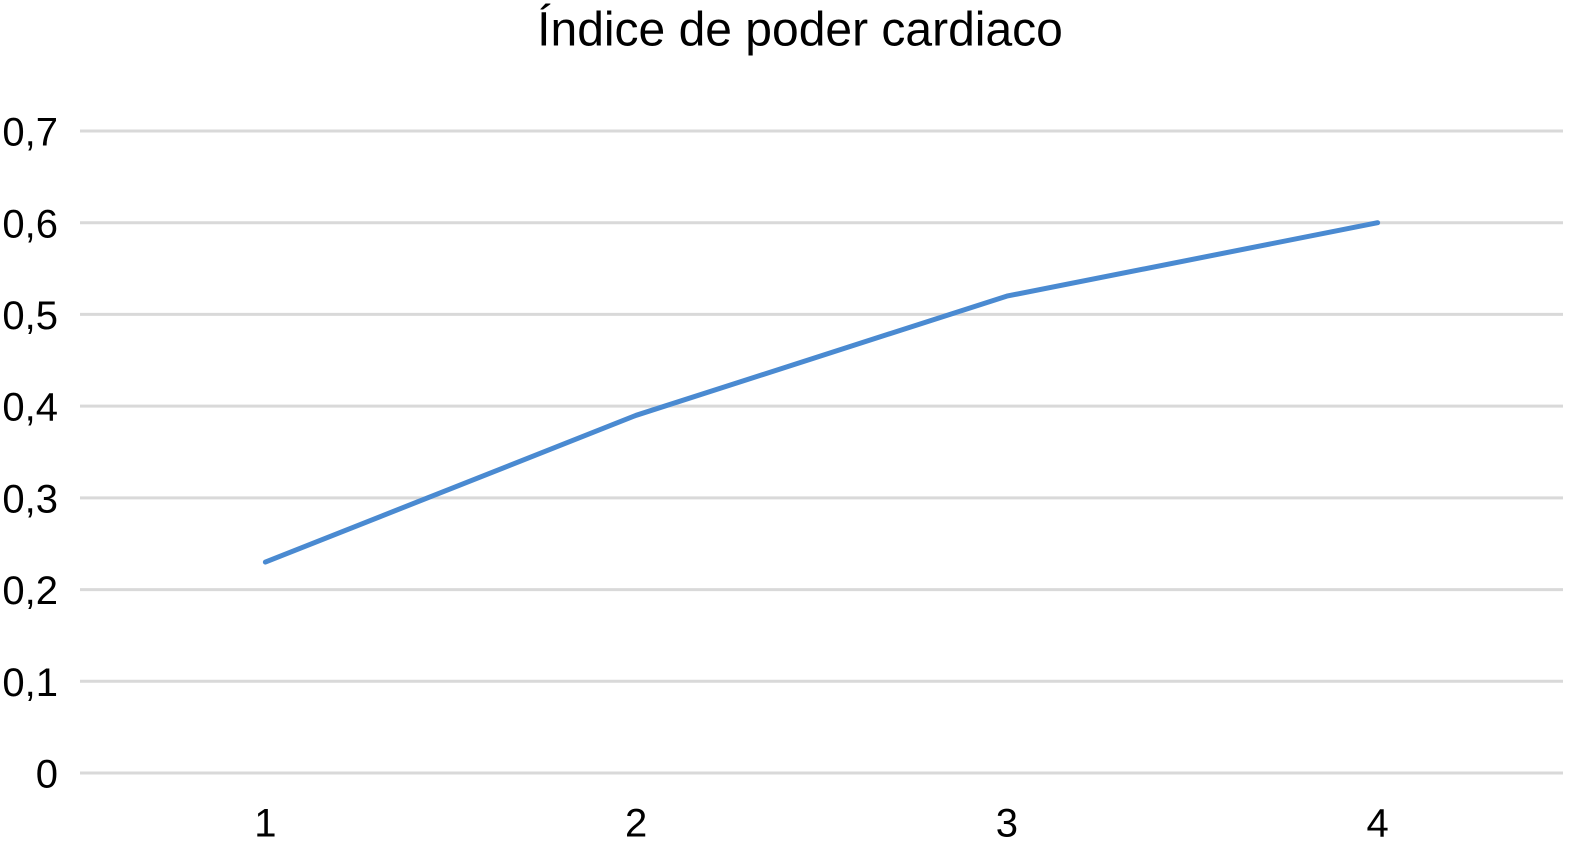 The height and width of the screenshot is (854, 1580). I want to click on y-tick-label: 0,5, so click(30, 316).